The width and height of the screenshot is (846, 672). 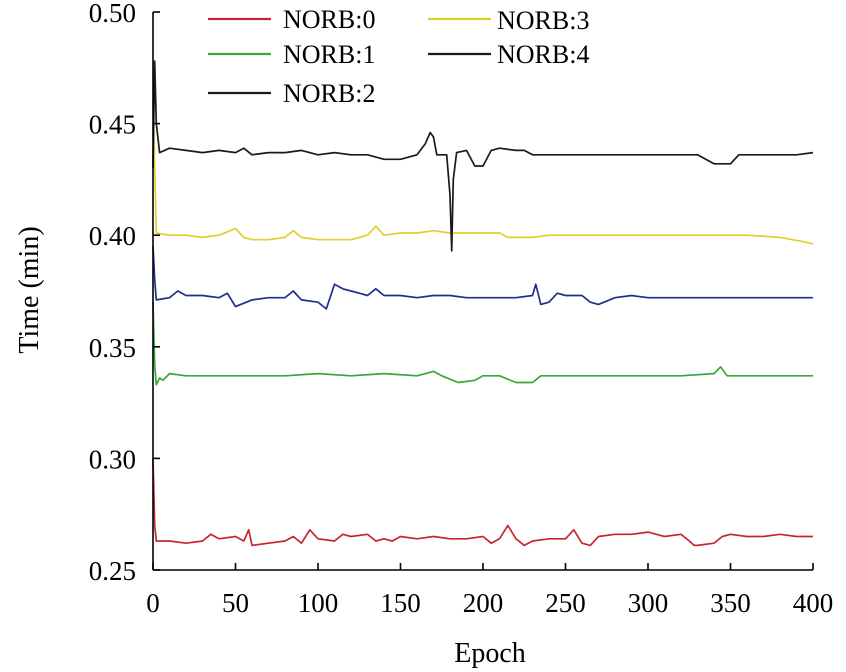 What do you see at coordinates (400, 603) in the screenshot?
I see `x-tick-label: 150` at bounding box center [400, 603].